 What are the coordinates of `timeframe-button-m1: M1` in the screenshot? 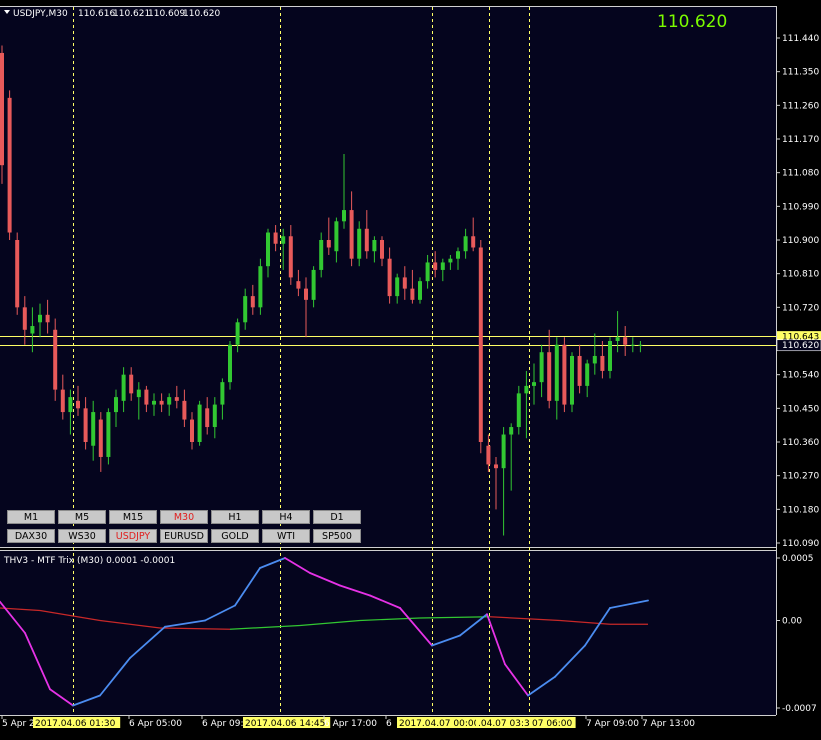 It's located at (31, 517).